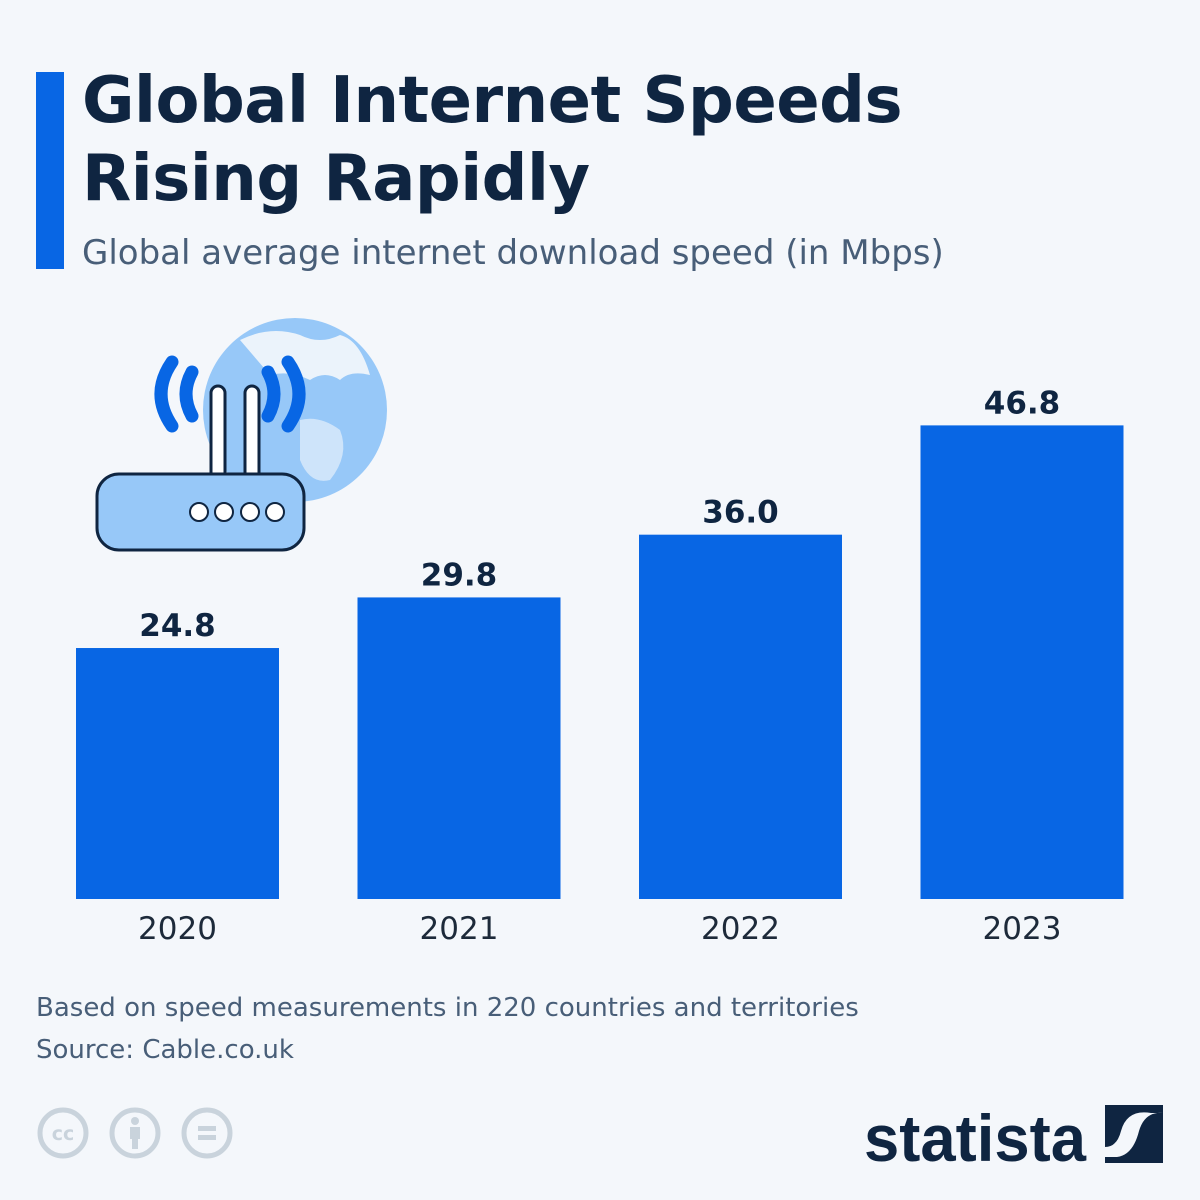 Image resolution: width=1200 pixels, height=1200 pixels. Describe the element at coordinates (492, 140) in the screenshot. I see `chart-title: Global Internet Speeds Rising Rapidly` at that location.